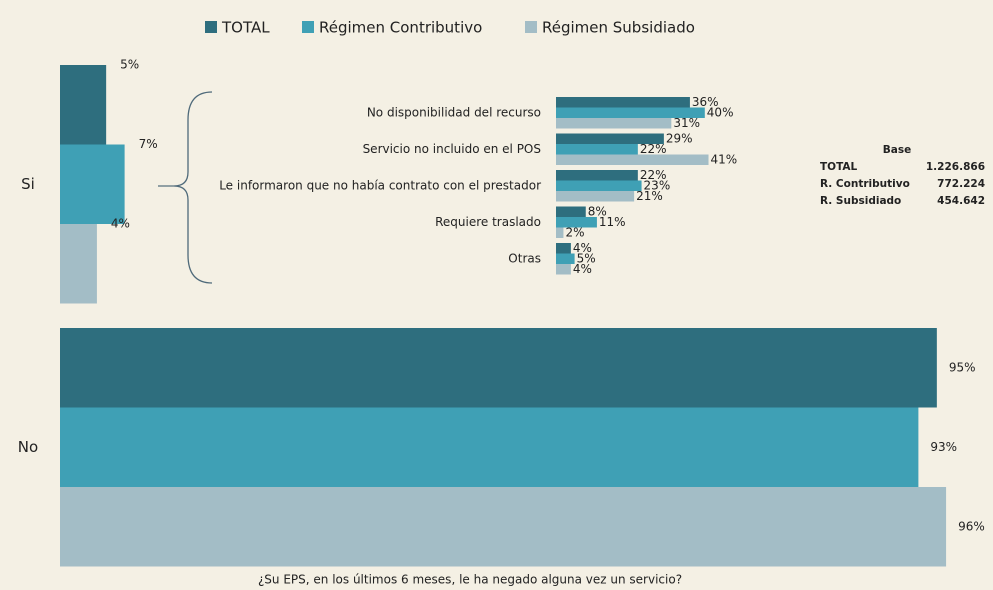 The height and width of the screenshot is (590, 993). I want to click on table-title: Base, so click(897, 150).